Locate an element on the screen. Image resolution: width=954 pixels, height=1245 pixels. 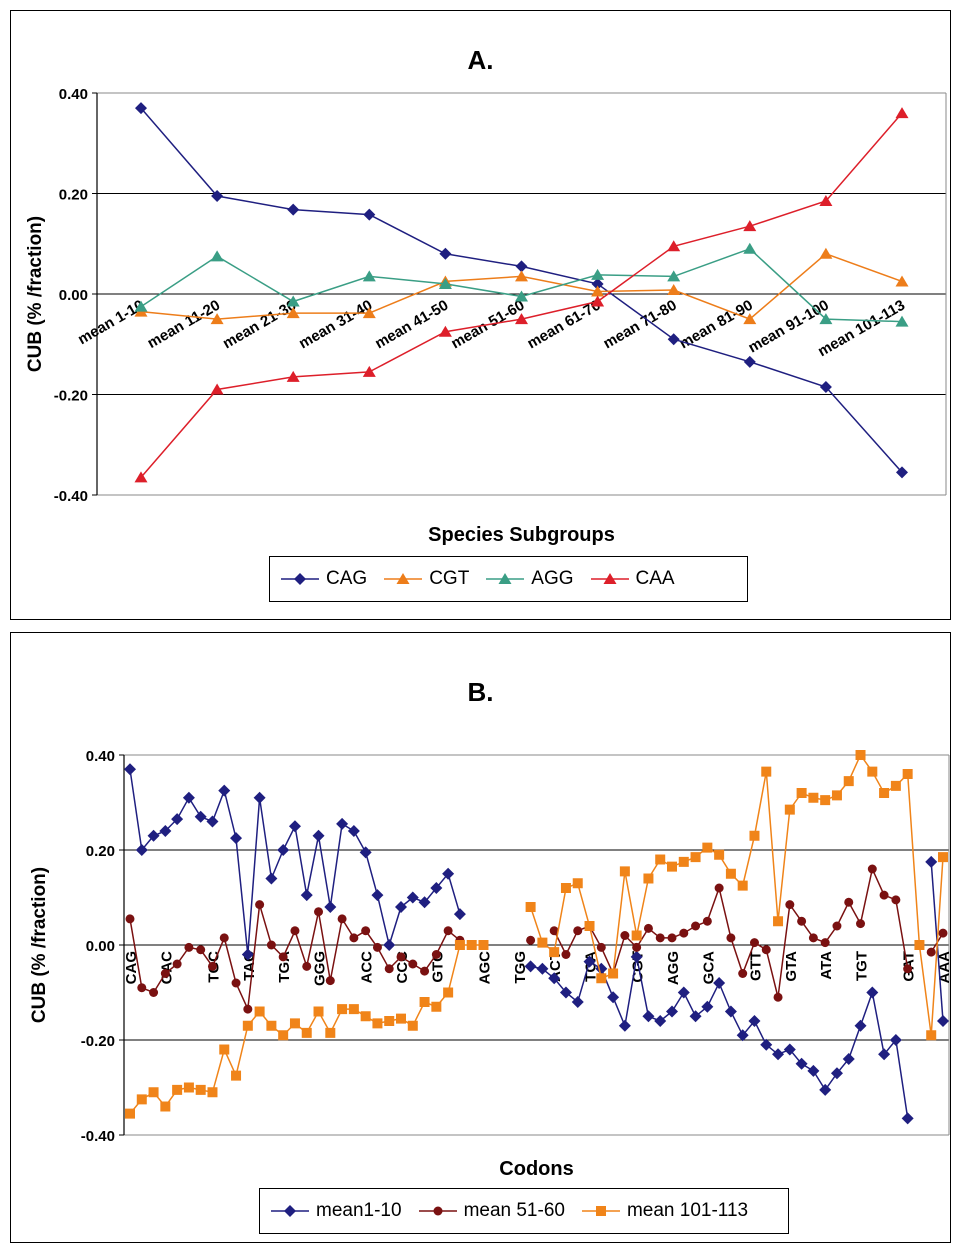
legend-label: mean 101-113 is located at coordinates (687, 1210).